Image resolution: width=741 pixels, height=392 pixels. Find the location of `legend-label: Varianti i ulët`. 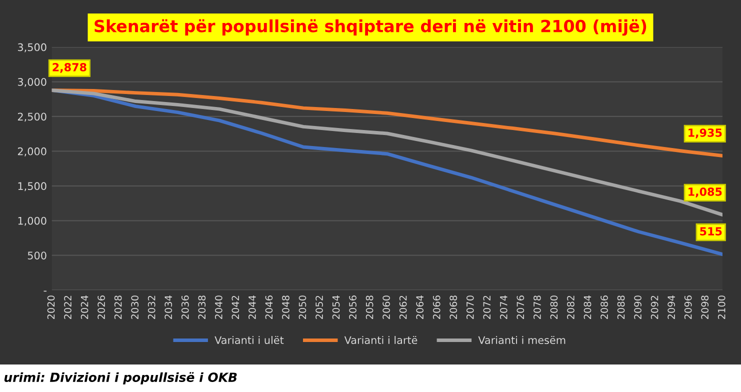

legend-label: Varianti i ulët is located at coordinates (249, 340).